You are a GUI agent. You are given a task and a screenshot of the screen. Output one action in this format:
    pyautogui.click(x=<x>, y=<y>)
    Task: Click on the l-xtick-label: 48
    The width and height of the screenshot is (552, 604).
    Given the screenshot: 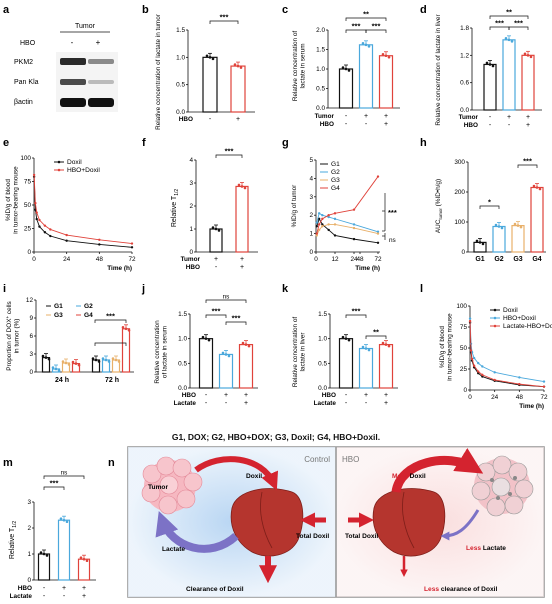 What is the action you would take?
    pyautogui.click(x=520, y=397)
    